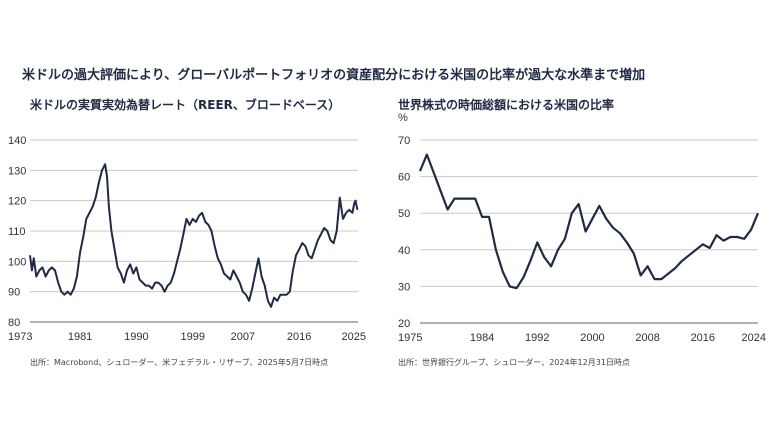 Image resolution: width=770 pixels, height=433 pixels. Describe the element at coordinates (514, 362) in the screenshot. I see `us-share-chart-source: 出所：世界銀行グループ、シュローダー、2024年12月31日時点` at that location.